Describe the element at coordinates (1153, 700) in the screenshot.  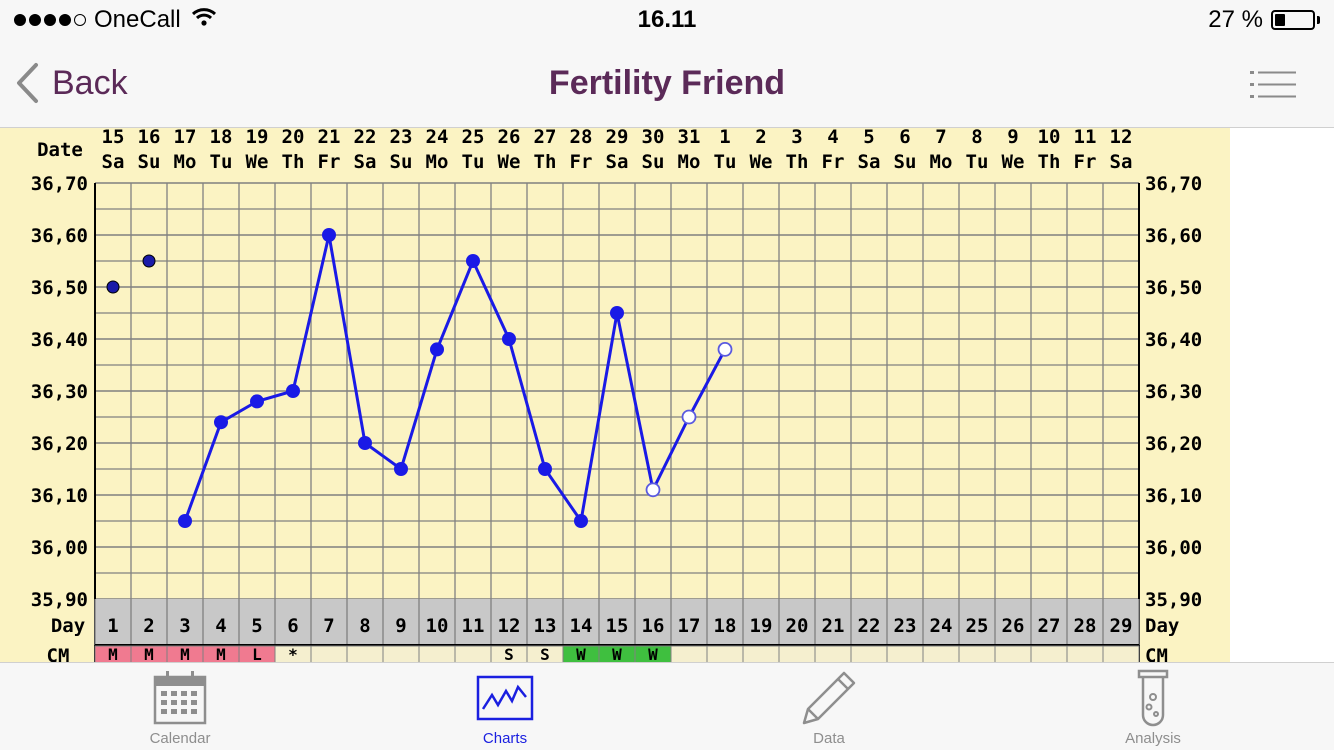
I see `test-tube-icon` at that location.